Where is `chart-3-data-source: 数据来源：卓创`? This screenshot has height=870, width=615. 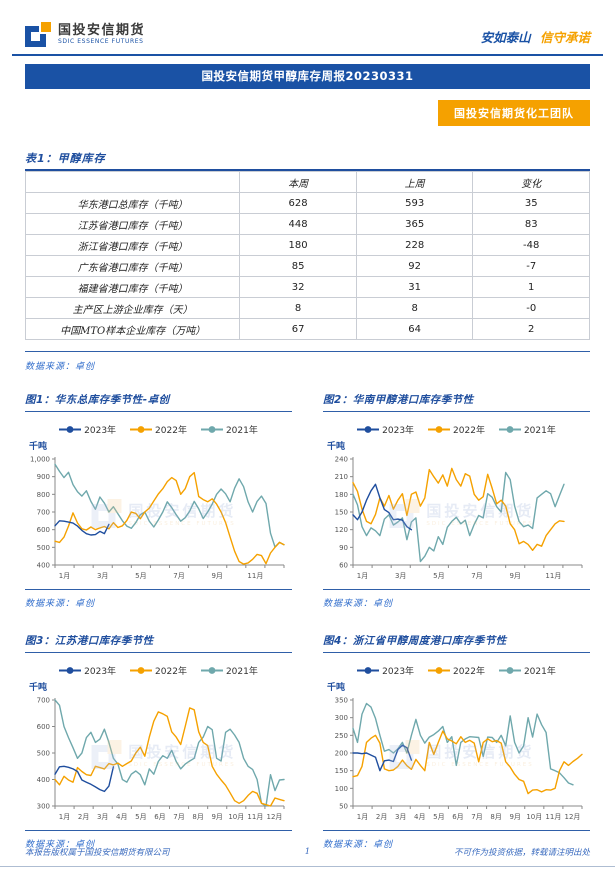
chart-3-data-source: 数据来源：卓创 is located at coordinates (60, 845).